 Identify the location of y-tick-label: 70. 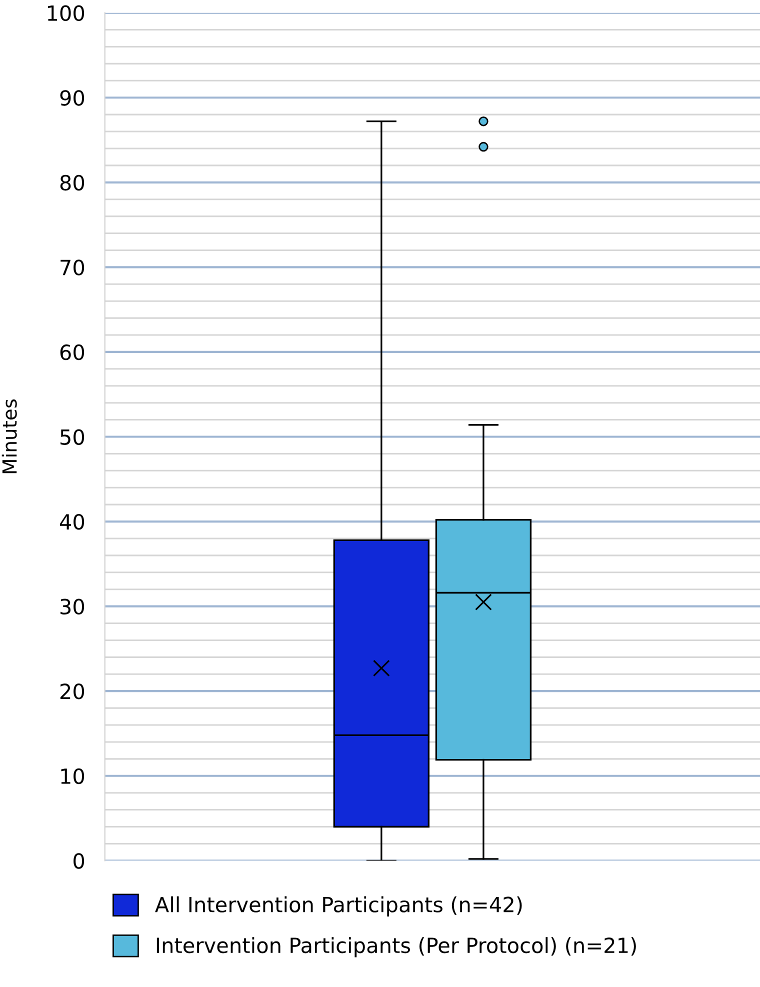
(72, 268).